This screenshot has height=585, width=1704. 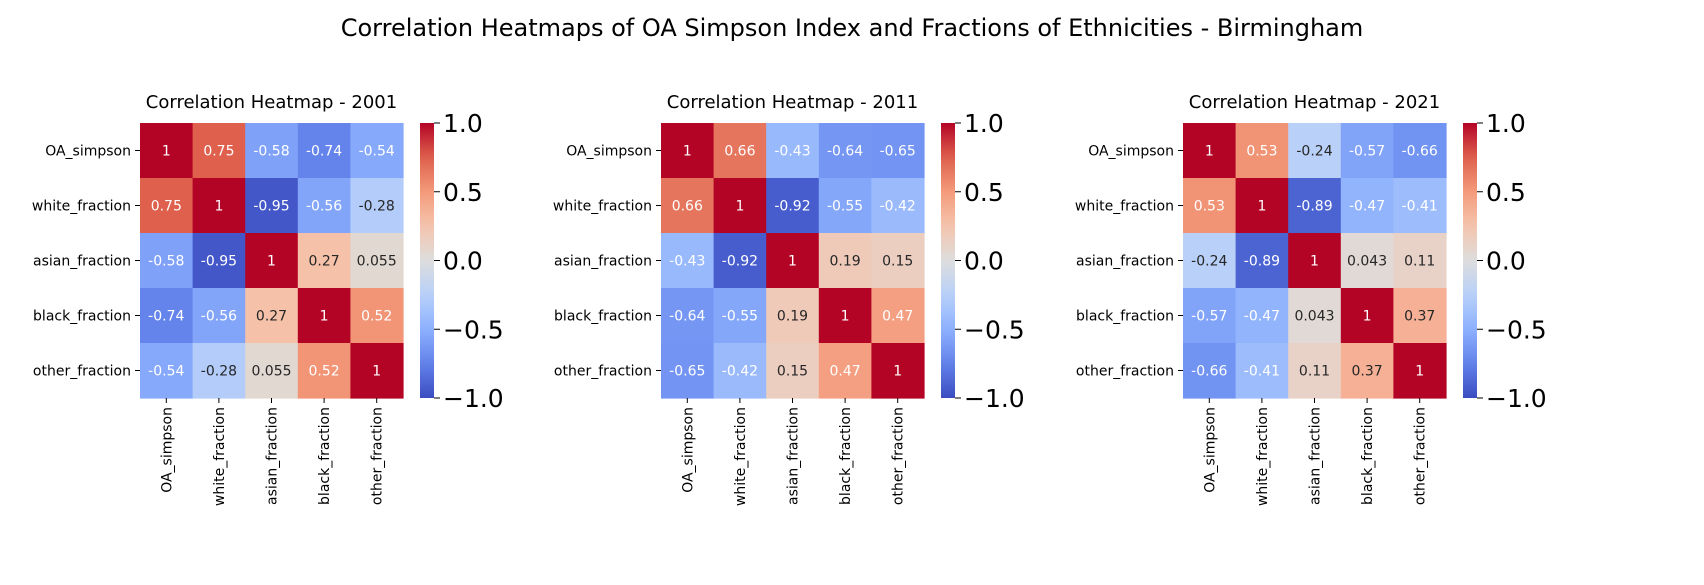 What do you see at coordinates (687, 372) in the screenshot?
I see `cell-value-label: -0.65` at bounding box center [687, 372].